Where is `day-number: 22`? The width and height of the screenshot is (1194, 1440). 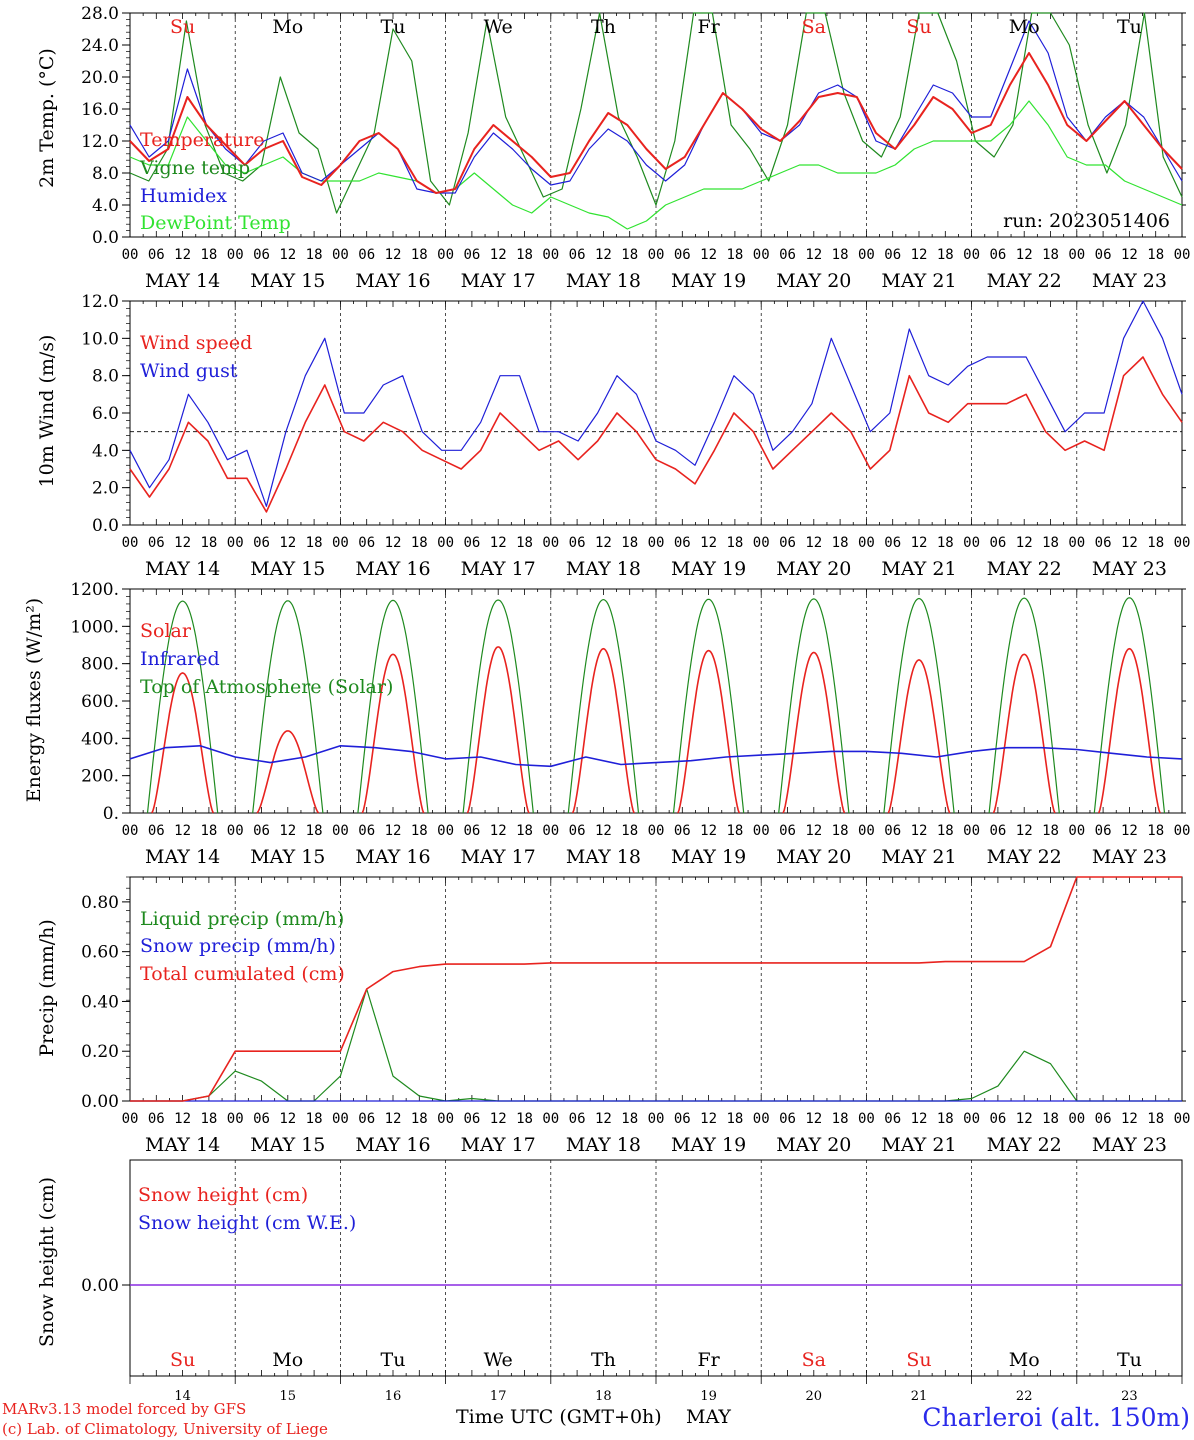 day-number: 22 is located at coordinates (1024, 1396).